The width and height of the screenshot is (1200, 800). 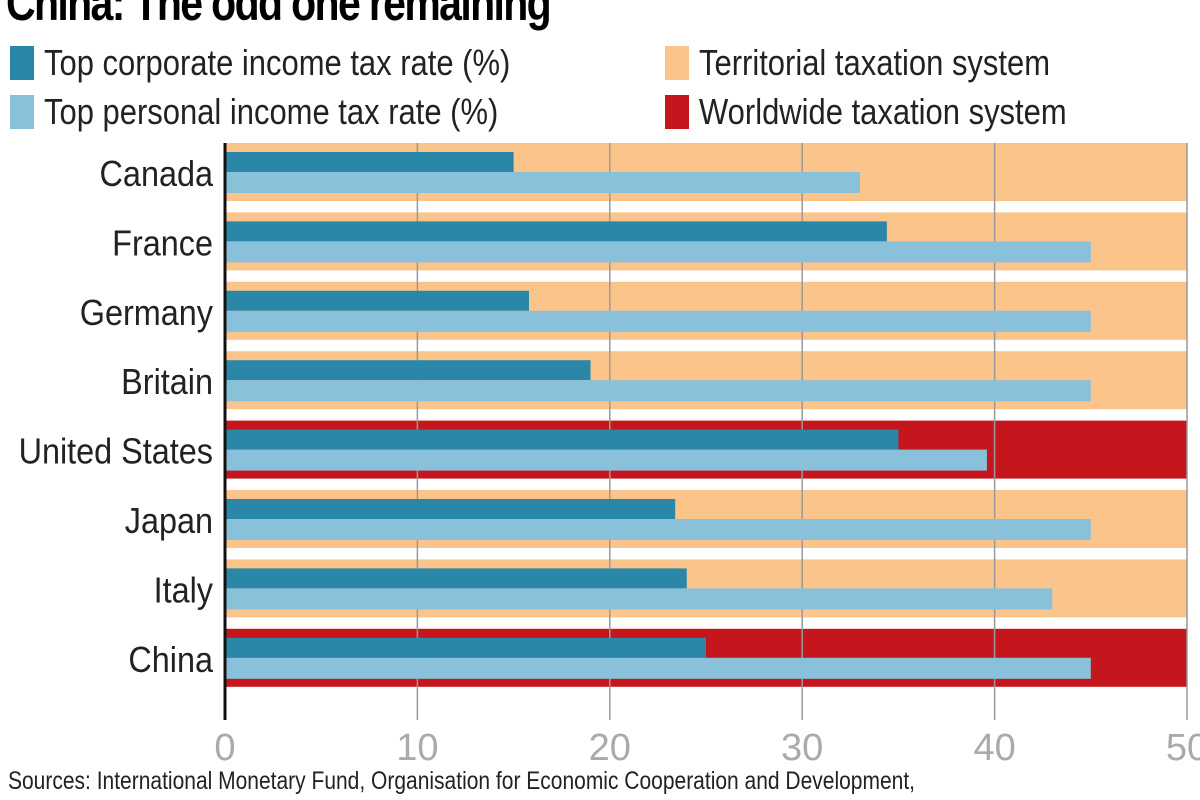 I want to click on x-tick-label: 0, so click(x=224, y=748).